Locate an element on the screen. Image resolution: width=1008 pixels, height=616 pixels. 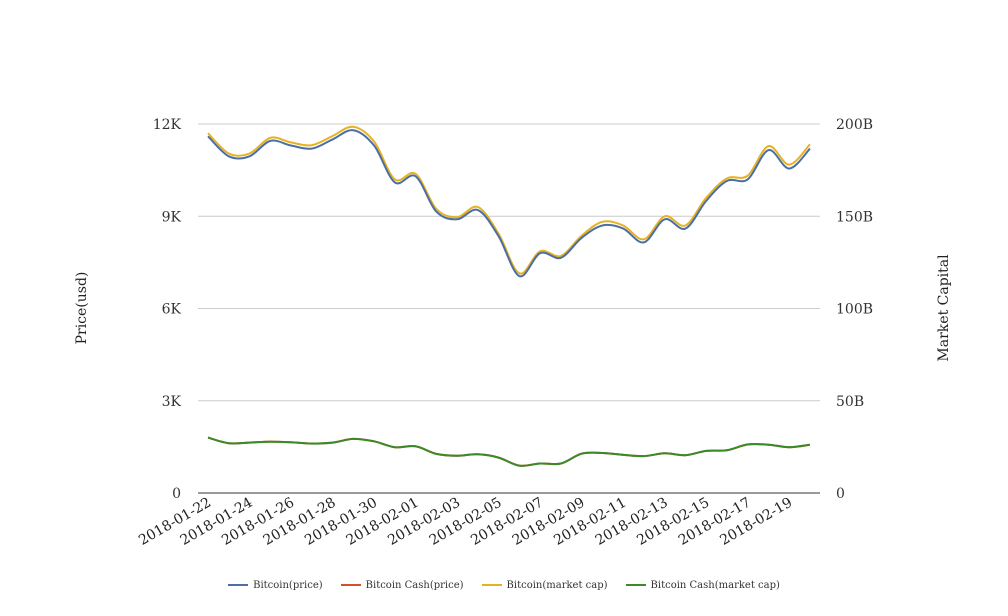
legend-item: Bitcoin(price) is located at coordinates (275, 585).